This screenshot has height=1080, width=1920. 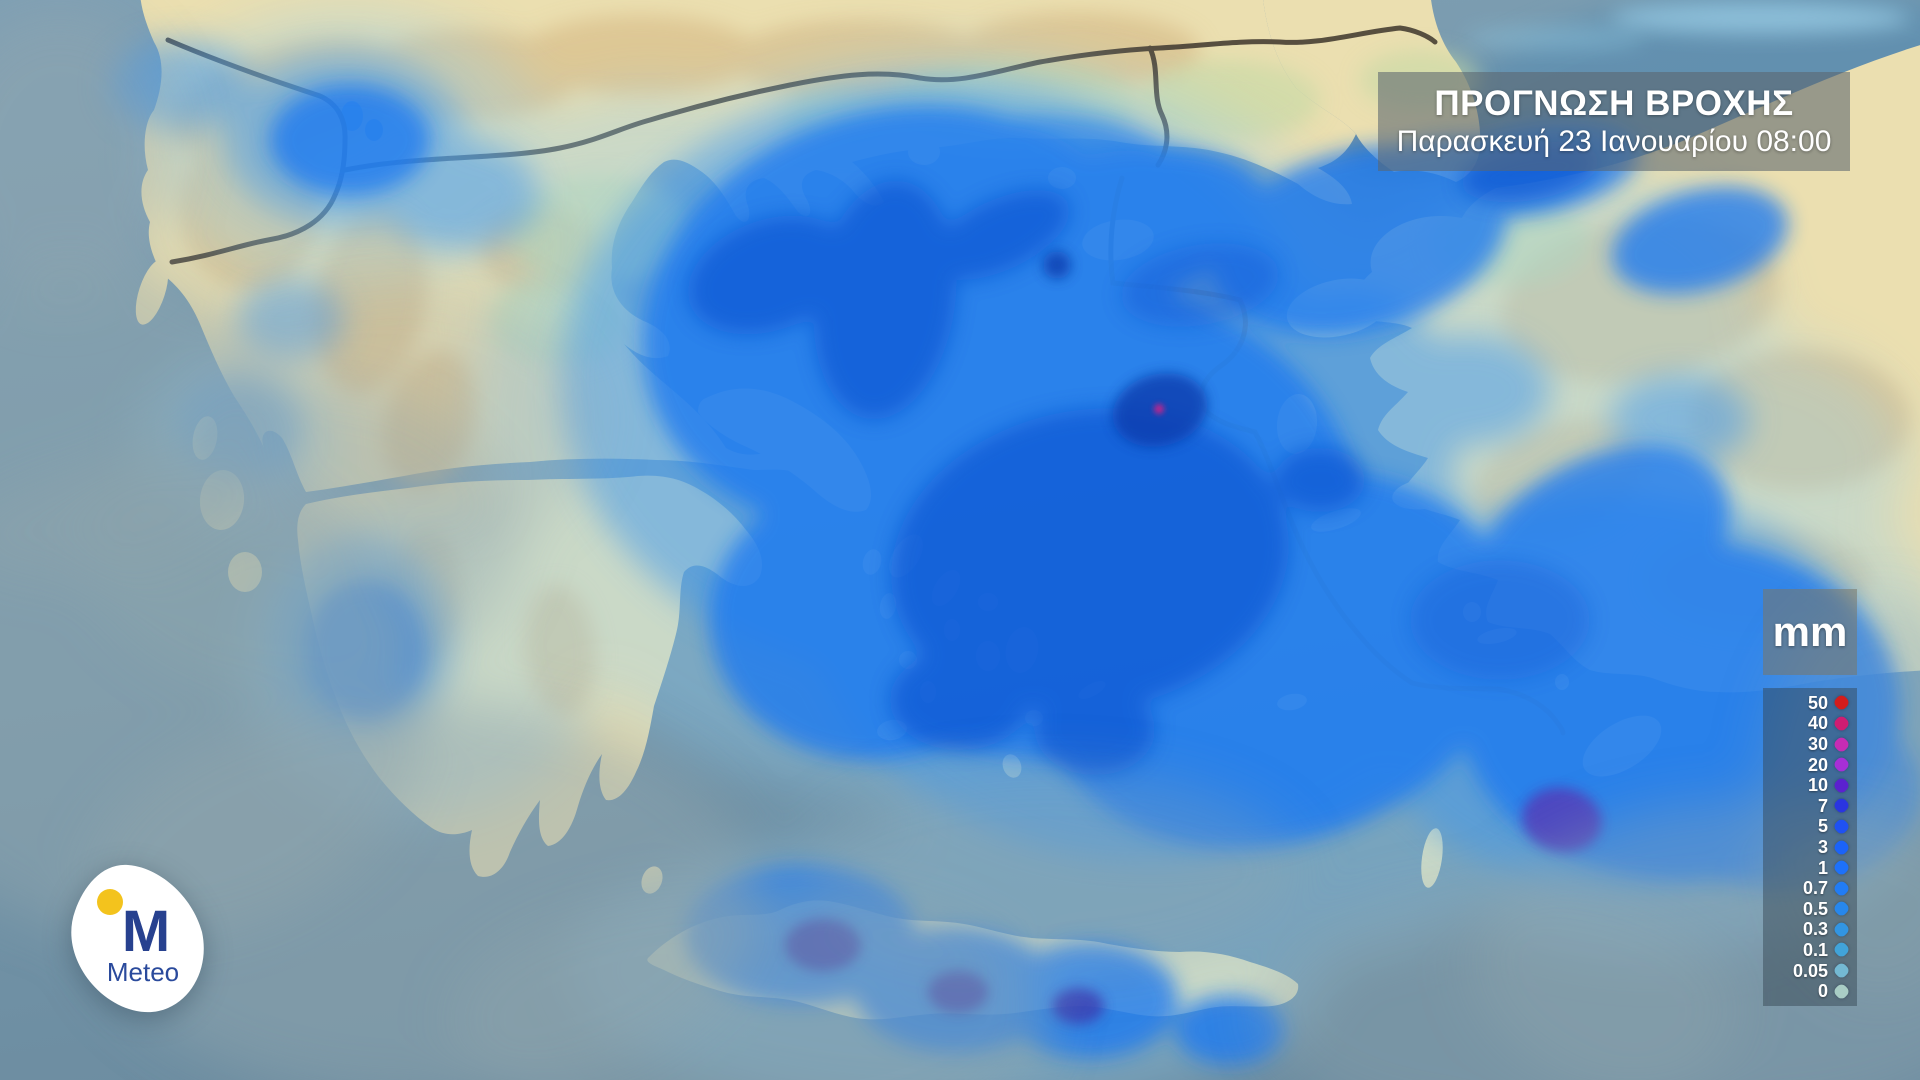 What do you see at coordinates (1817, 785) in the screenshot?
I see `legend-value: 10` at bounding box center [1817, 785].